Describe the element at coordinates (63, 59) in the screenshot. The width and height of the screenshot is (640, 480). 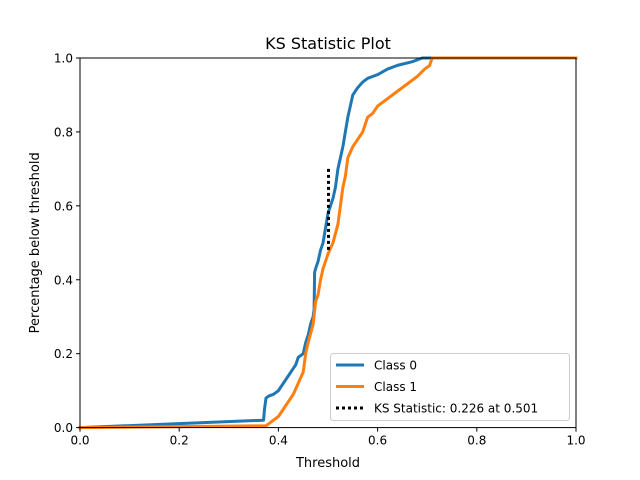
I see `y-tick-label: 1.0` at that location.